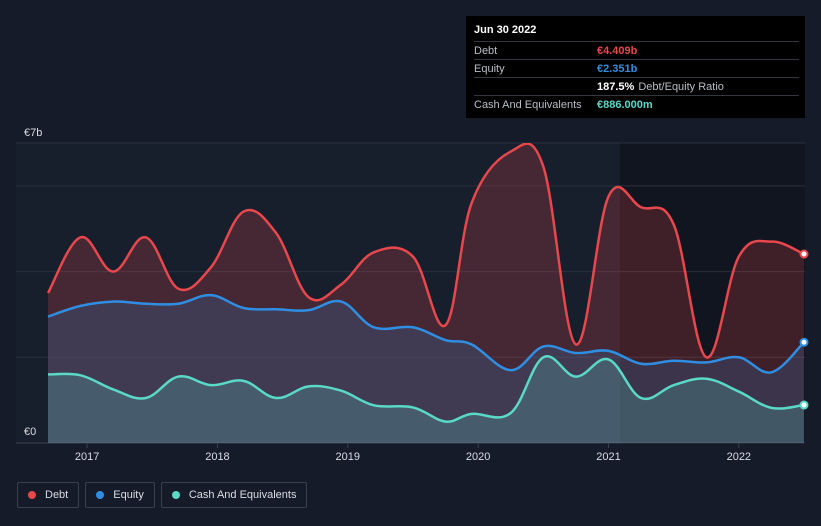 The image size is (821, 526). What do you see at coordinates (617, 50) in the screenshot?
I see `tooltip-debt-value: €4.409b` at bounding box center [617, 50].